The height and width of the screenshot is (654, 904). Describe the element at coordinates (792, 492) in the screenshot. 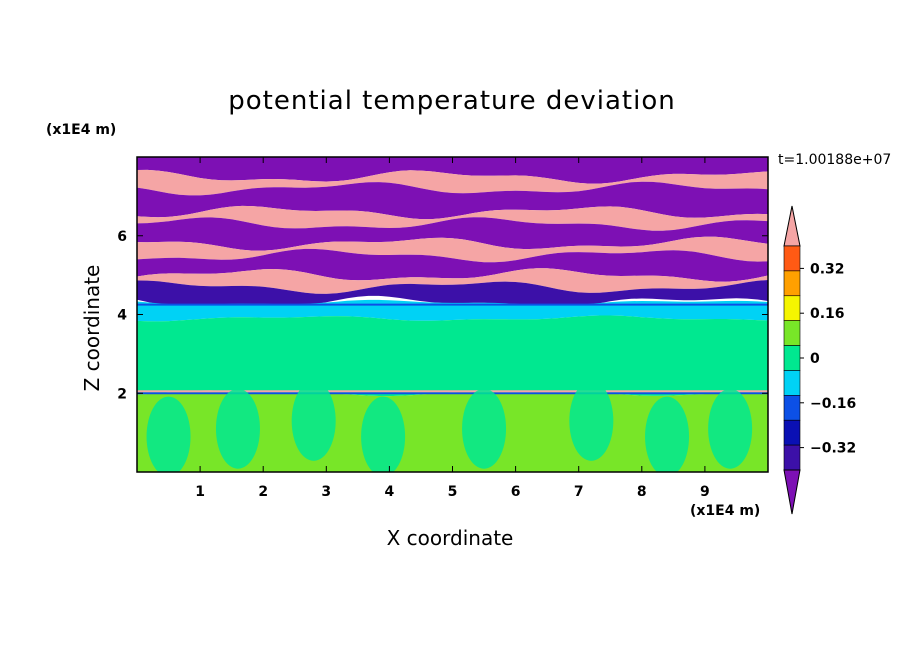

I see `colorbar-extend-low` at that location.